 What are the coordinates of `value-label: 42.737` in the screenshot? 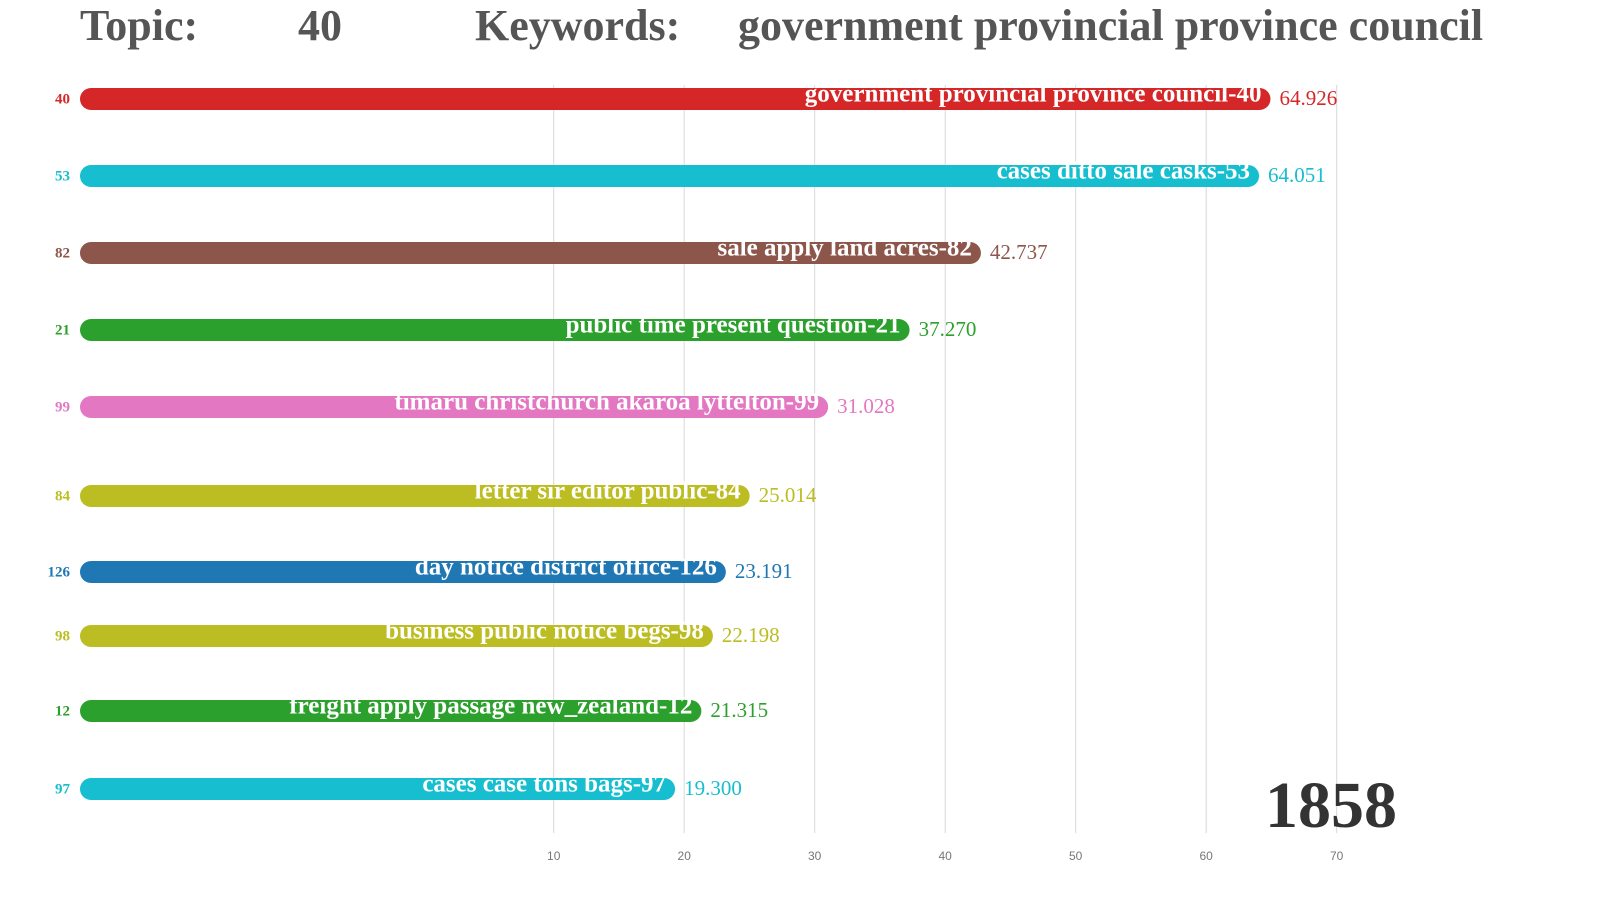 It's located at (1019, 252).